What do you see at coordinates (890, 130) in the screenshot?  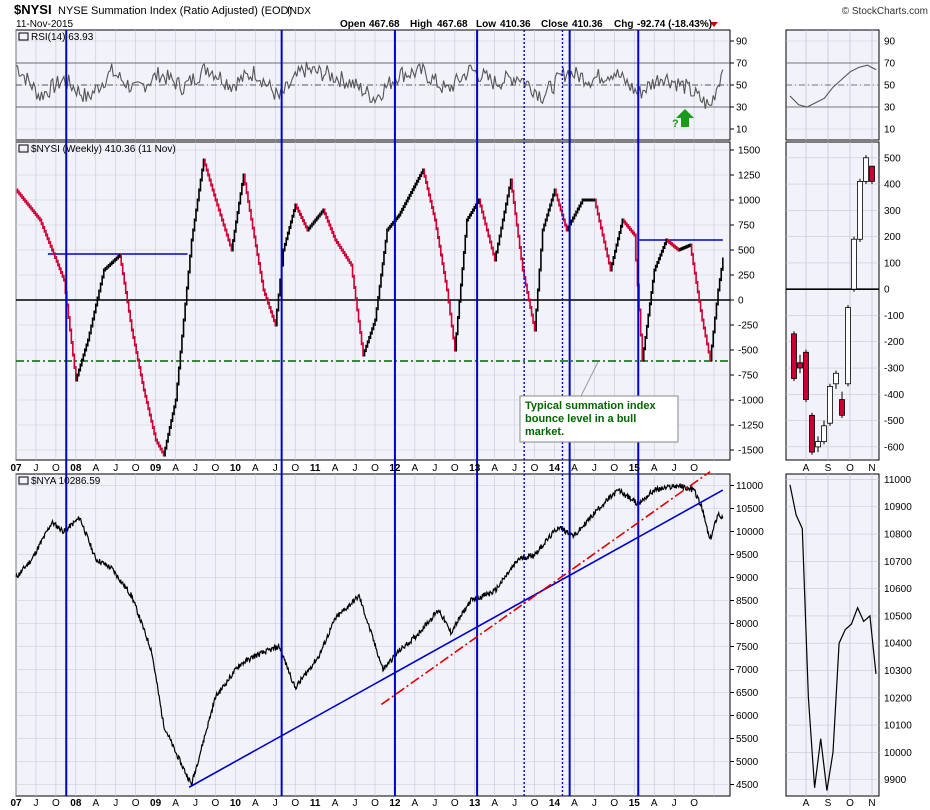 I see `zoom-y-tick-label: 10` at bounding box center [890, 130].